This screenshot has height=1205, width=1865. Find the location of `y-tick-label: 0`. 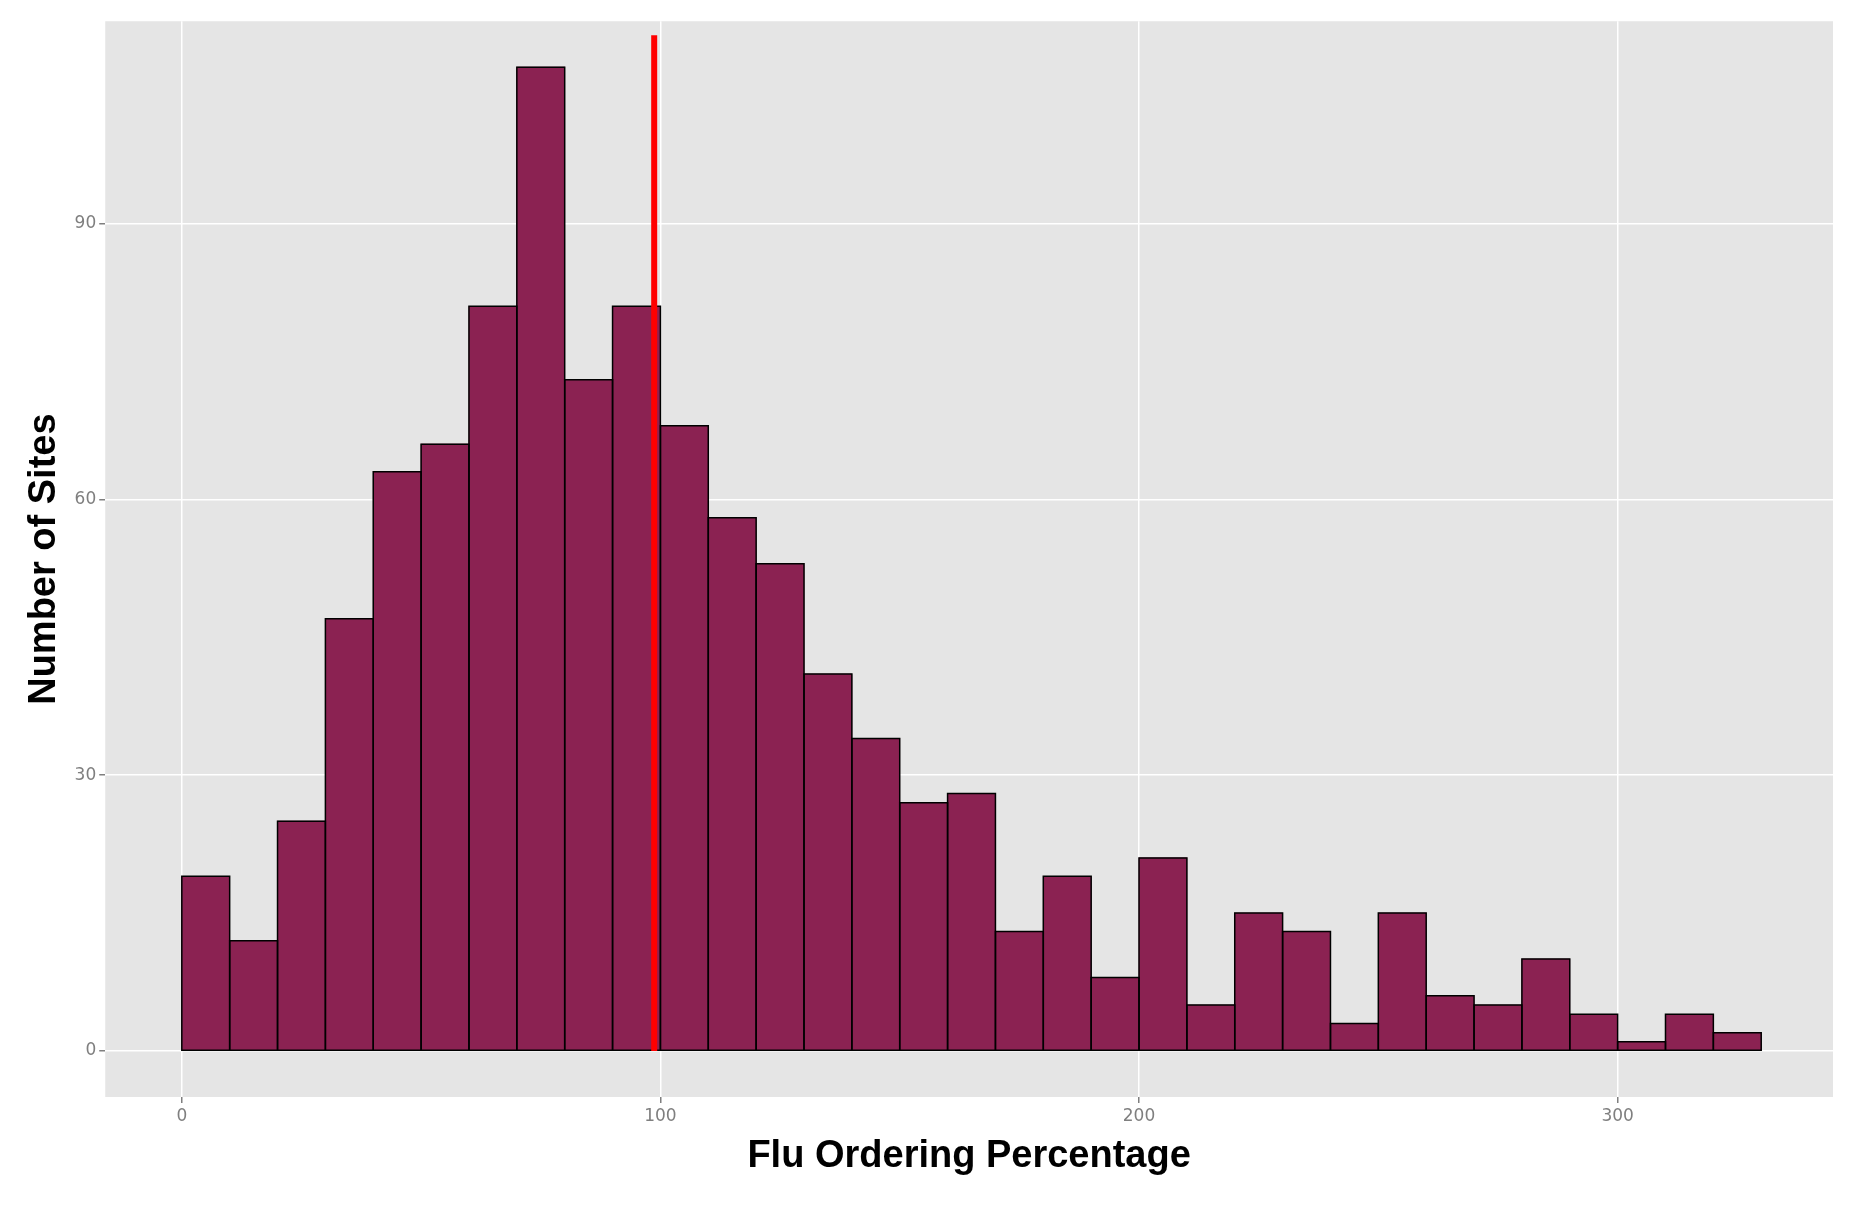

y-tick-label: 0 is located at coordinates (91, 1049).